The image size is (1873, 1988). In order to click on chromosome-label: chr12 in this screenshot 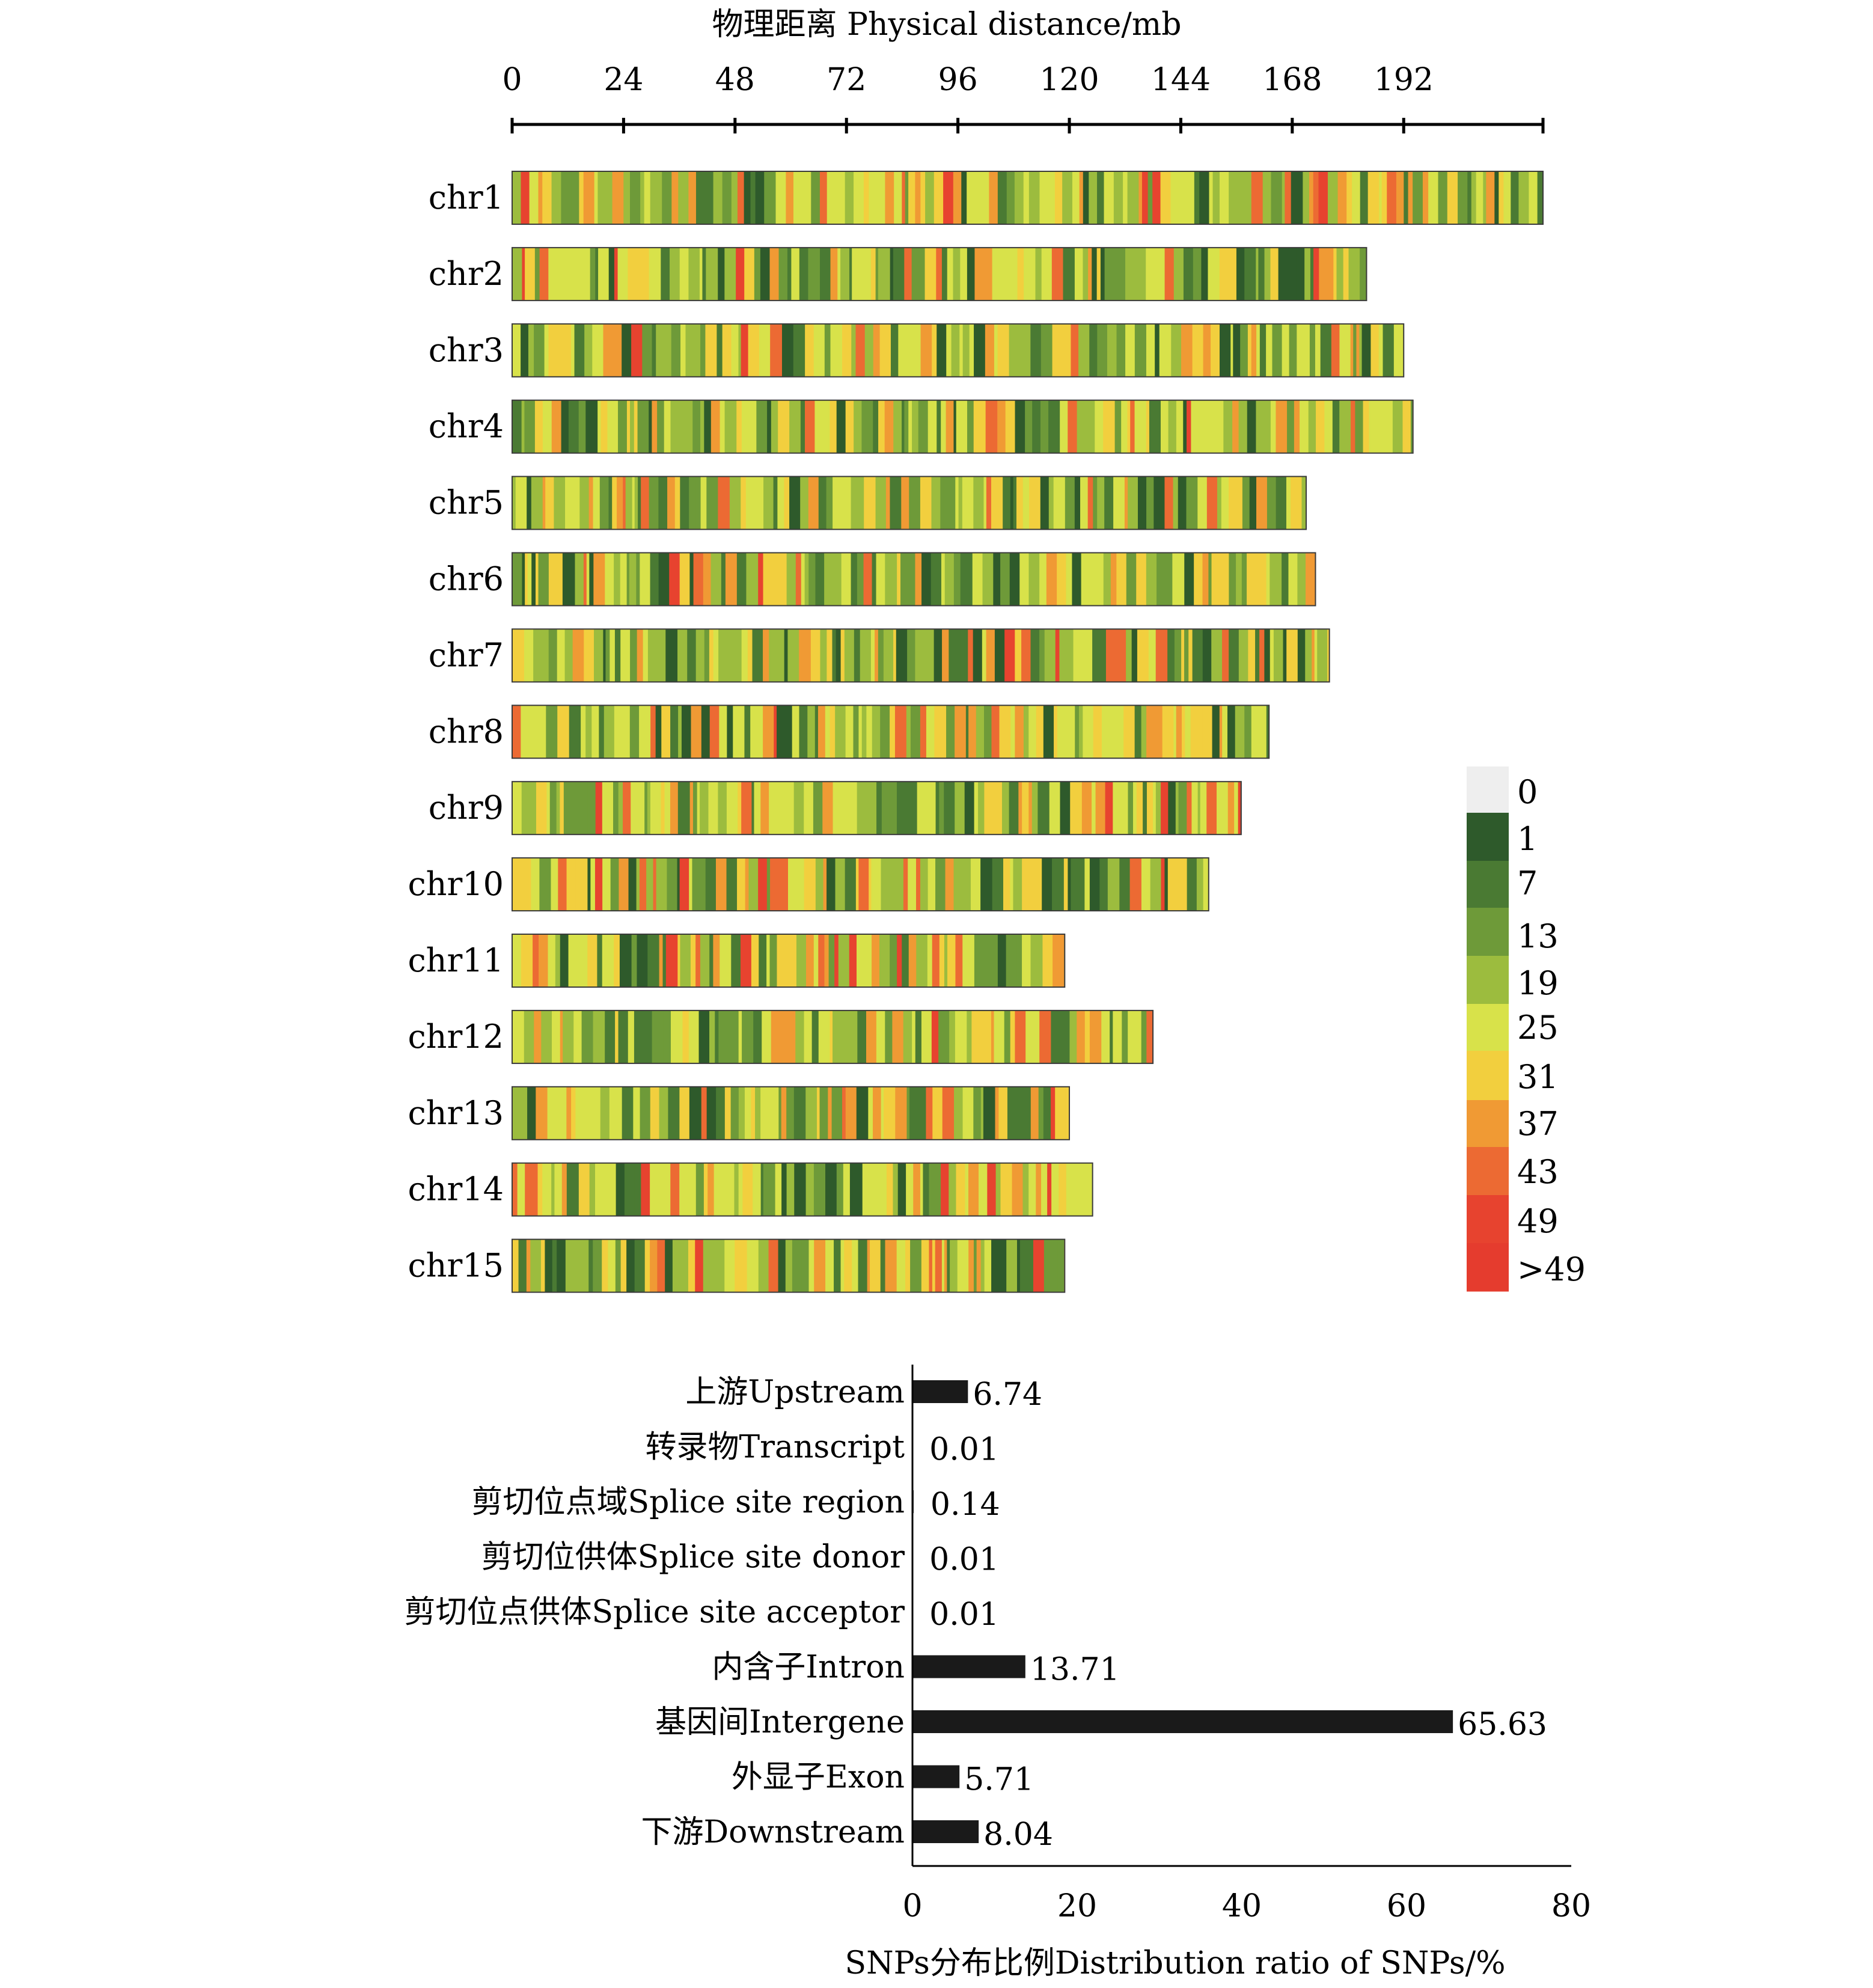, I will do `click(456, 1037)`.